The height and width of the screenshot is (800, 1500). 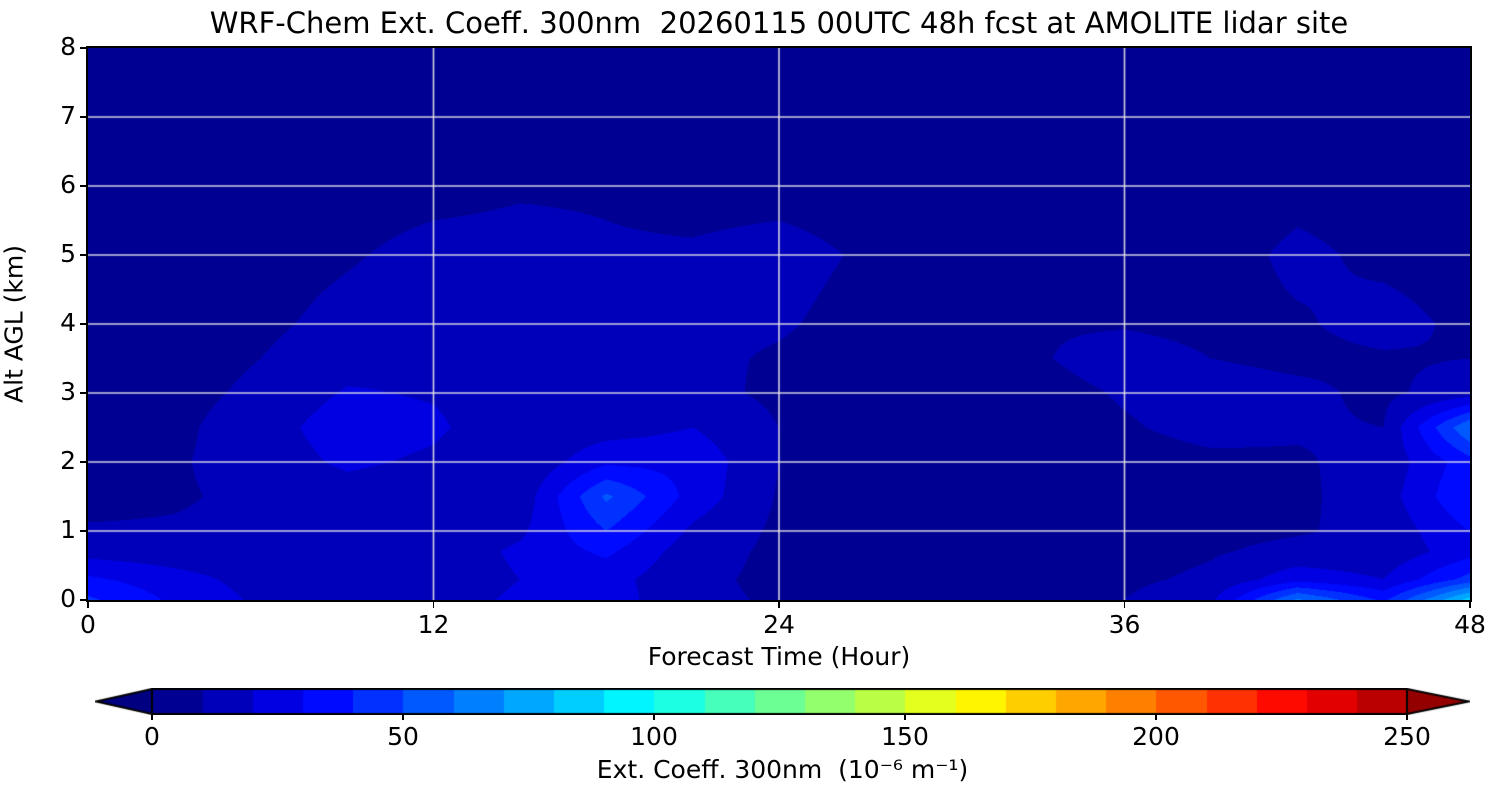 What do you see at coordinates (68, 46) in the screenshot?
I see `y-tick-label: 8` at bounding box center [68, 46].